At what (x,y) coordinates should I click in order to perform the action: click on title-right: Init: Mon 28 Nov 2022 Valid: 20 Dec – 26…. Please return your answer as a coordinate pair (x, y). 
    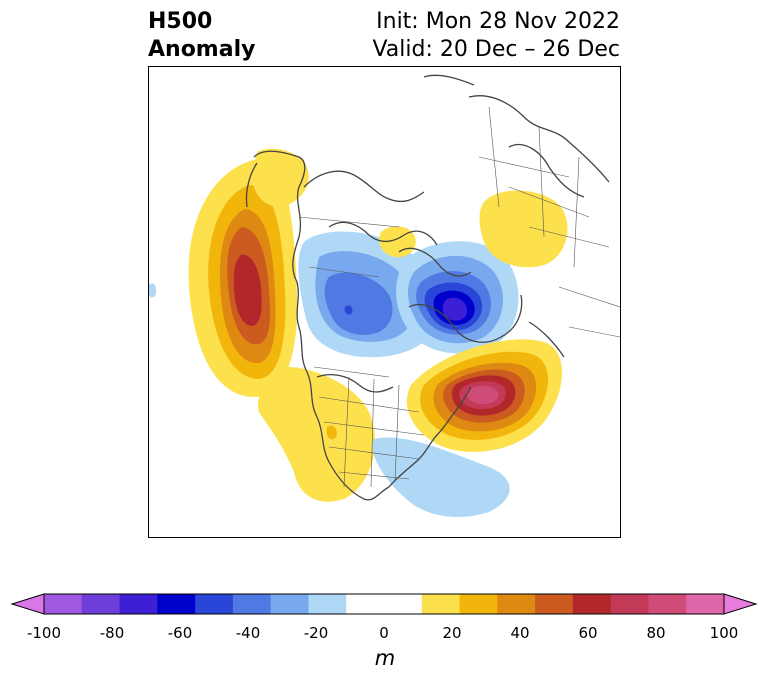
    Looking at the image, I should click on (496, 36).